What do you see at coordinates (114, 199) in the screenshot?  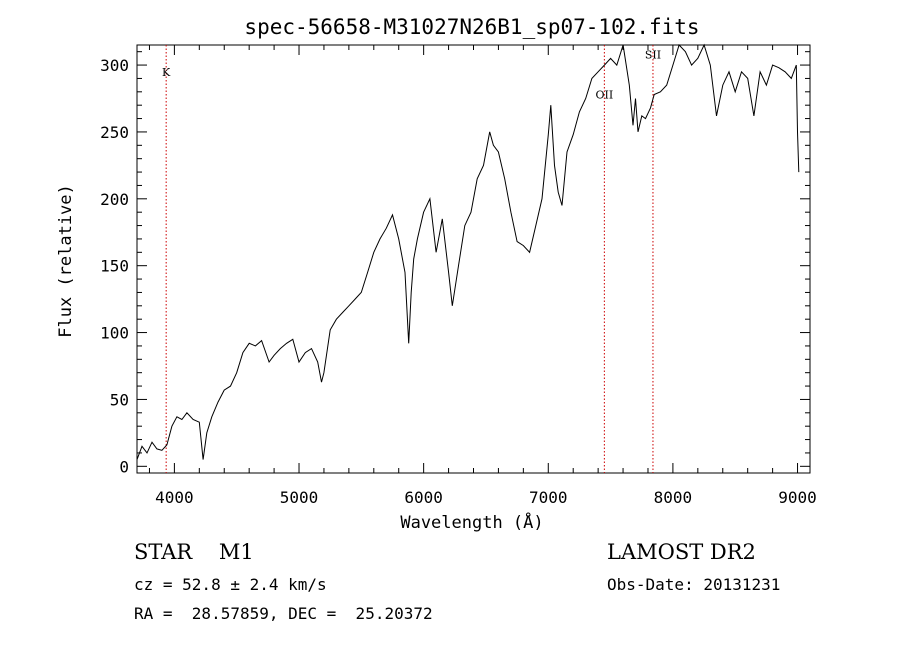 I see `y-tick-label: 200` at bounding box center [114, 199].